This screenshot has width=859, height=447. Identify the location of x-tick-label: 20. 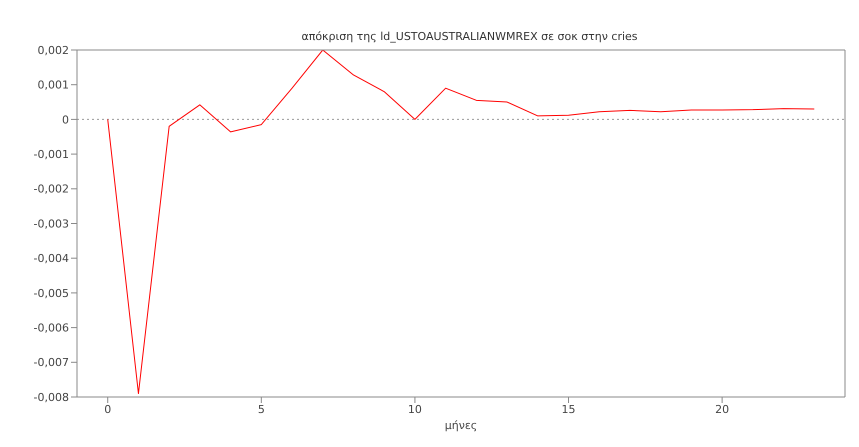
(722, 409).